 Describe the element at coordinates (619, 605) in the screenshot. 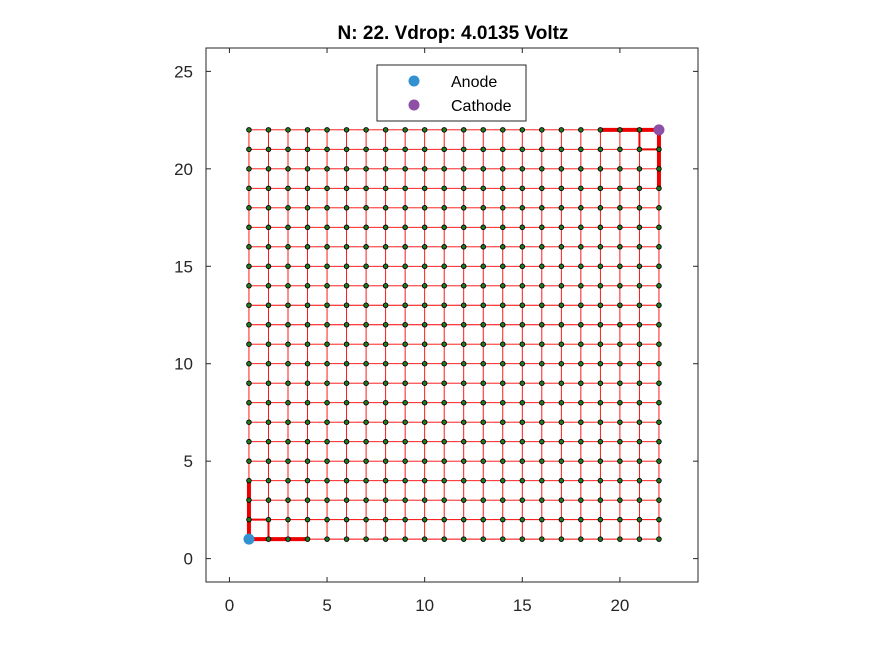

I see `x-tick-label: 20` at that location.